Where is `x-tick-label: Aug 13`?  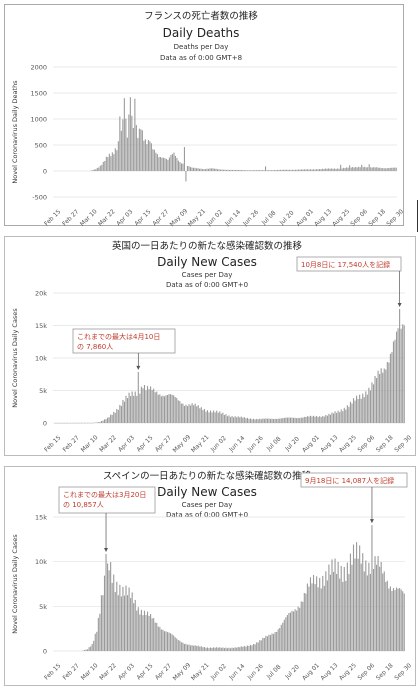
x-tick-label: Aug 13 is located at coordinates (329, 672).